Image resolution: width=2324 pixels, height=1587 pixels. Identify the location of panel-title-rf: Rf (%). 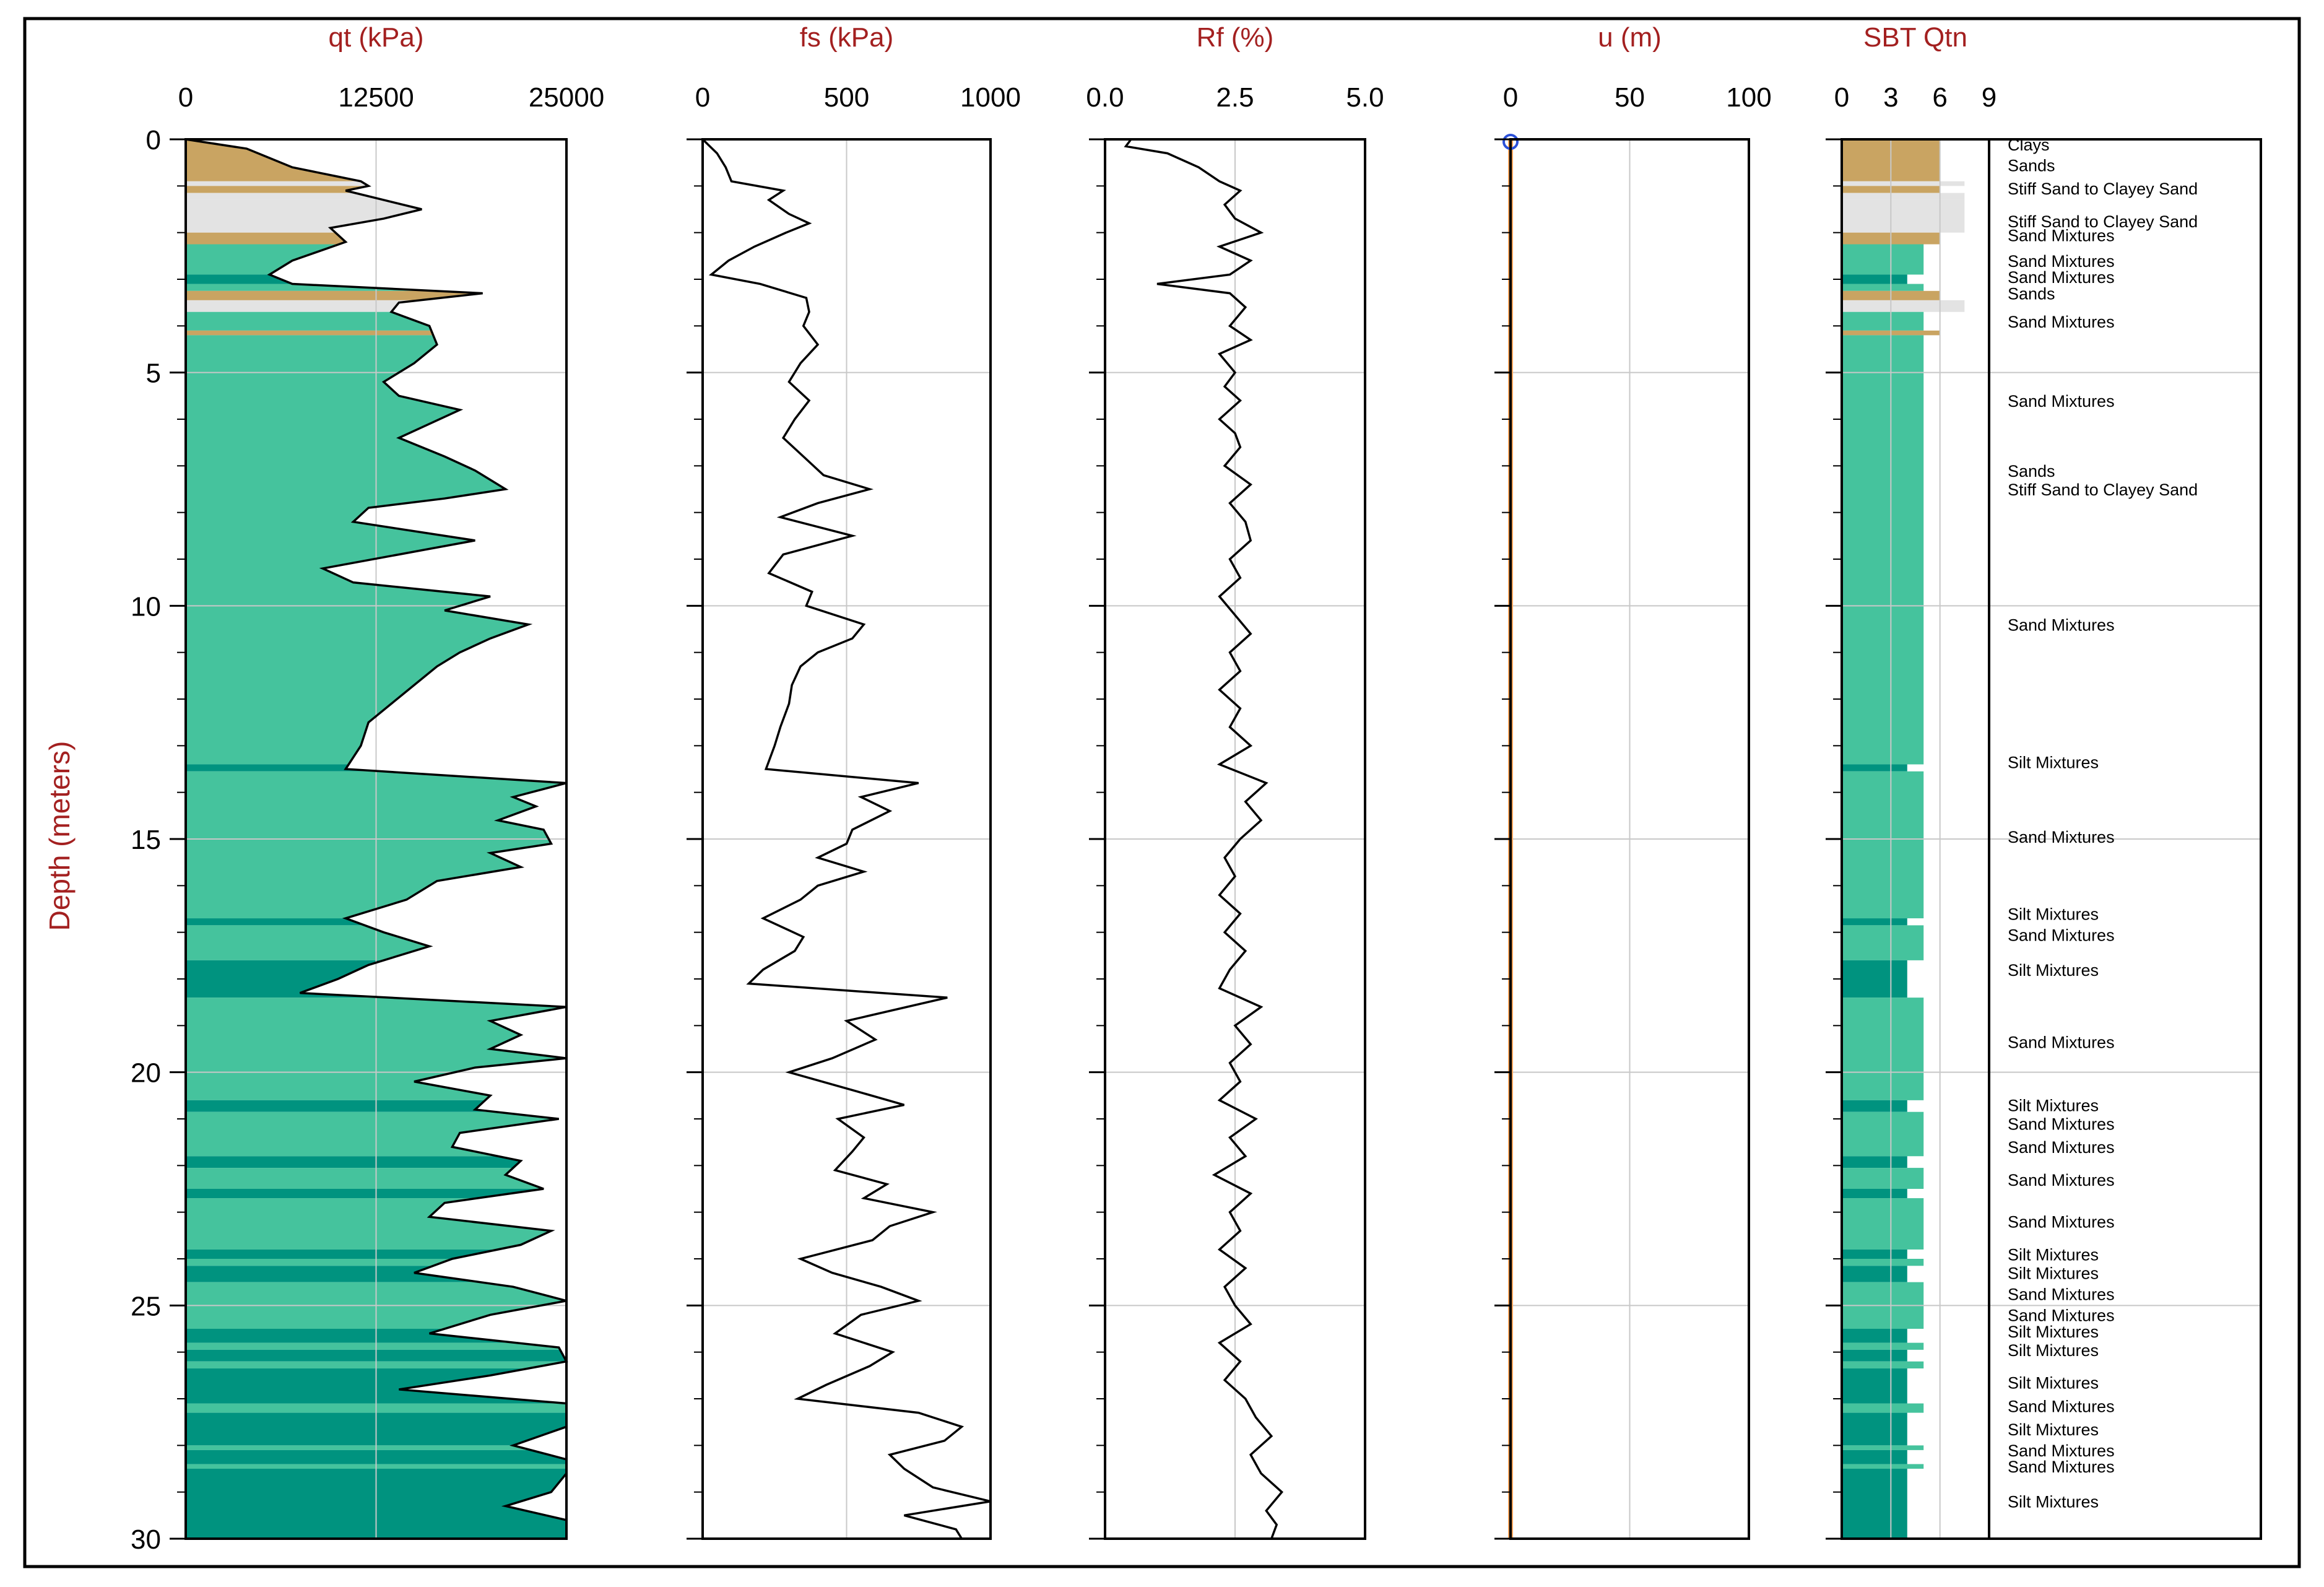
(1235, 37).